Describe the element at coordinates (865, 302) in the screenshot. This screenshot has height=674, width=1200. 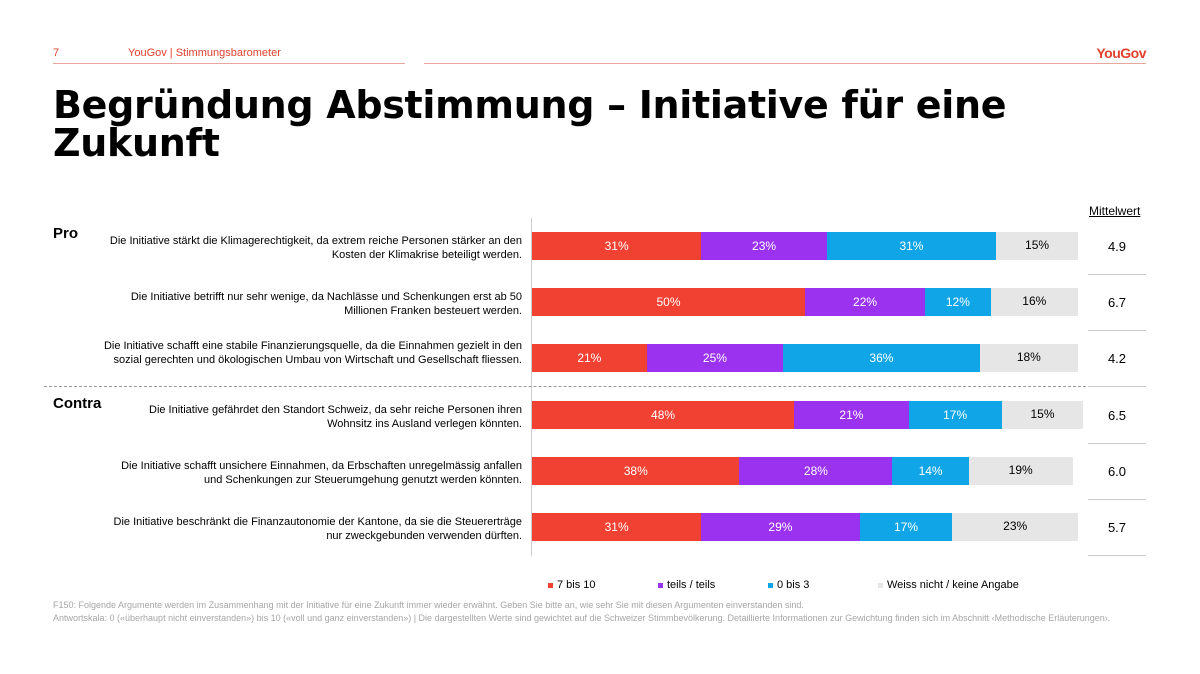
I see `bar-segment: 22%` at that location.